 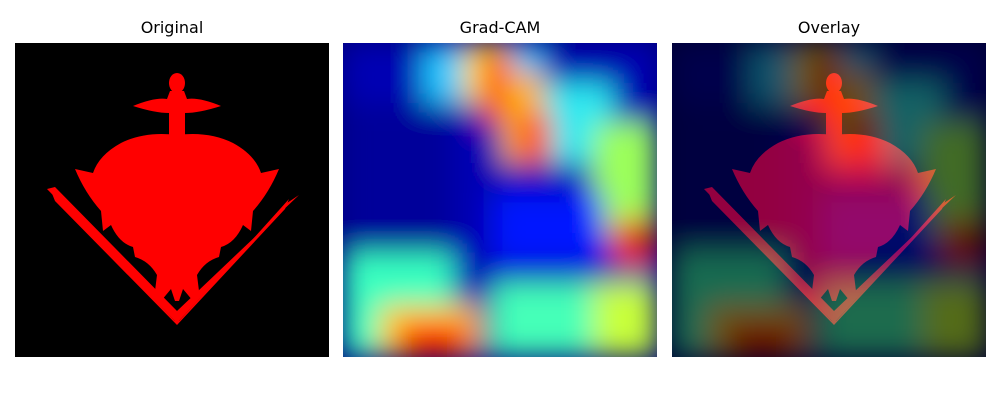 What do you see at coordinates (500, 27) in the screenshot?
I see `gradcam-title: Grad-CAM` at bounding box center [500, 27].